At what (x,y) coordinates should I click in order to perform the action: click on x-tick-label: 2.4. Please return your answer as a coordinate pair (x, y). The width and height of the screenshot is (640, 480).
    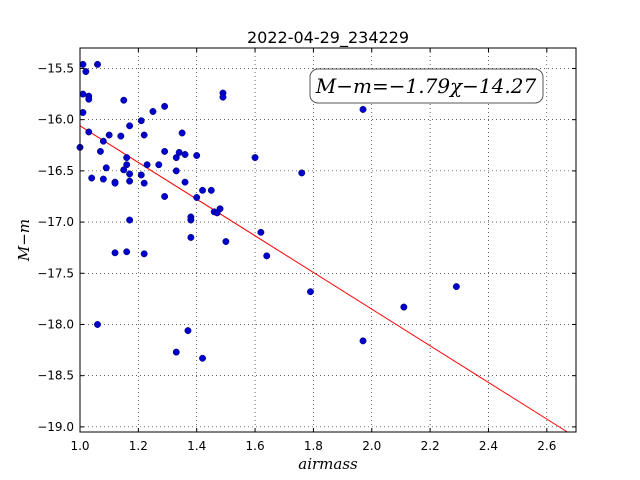
    Looking at the image, I should click on (488, 446).